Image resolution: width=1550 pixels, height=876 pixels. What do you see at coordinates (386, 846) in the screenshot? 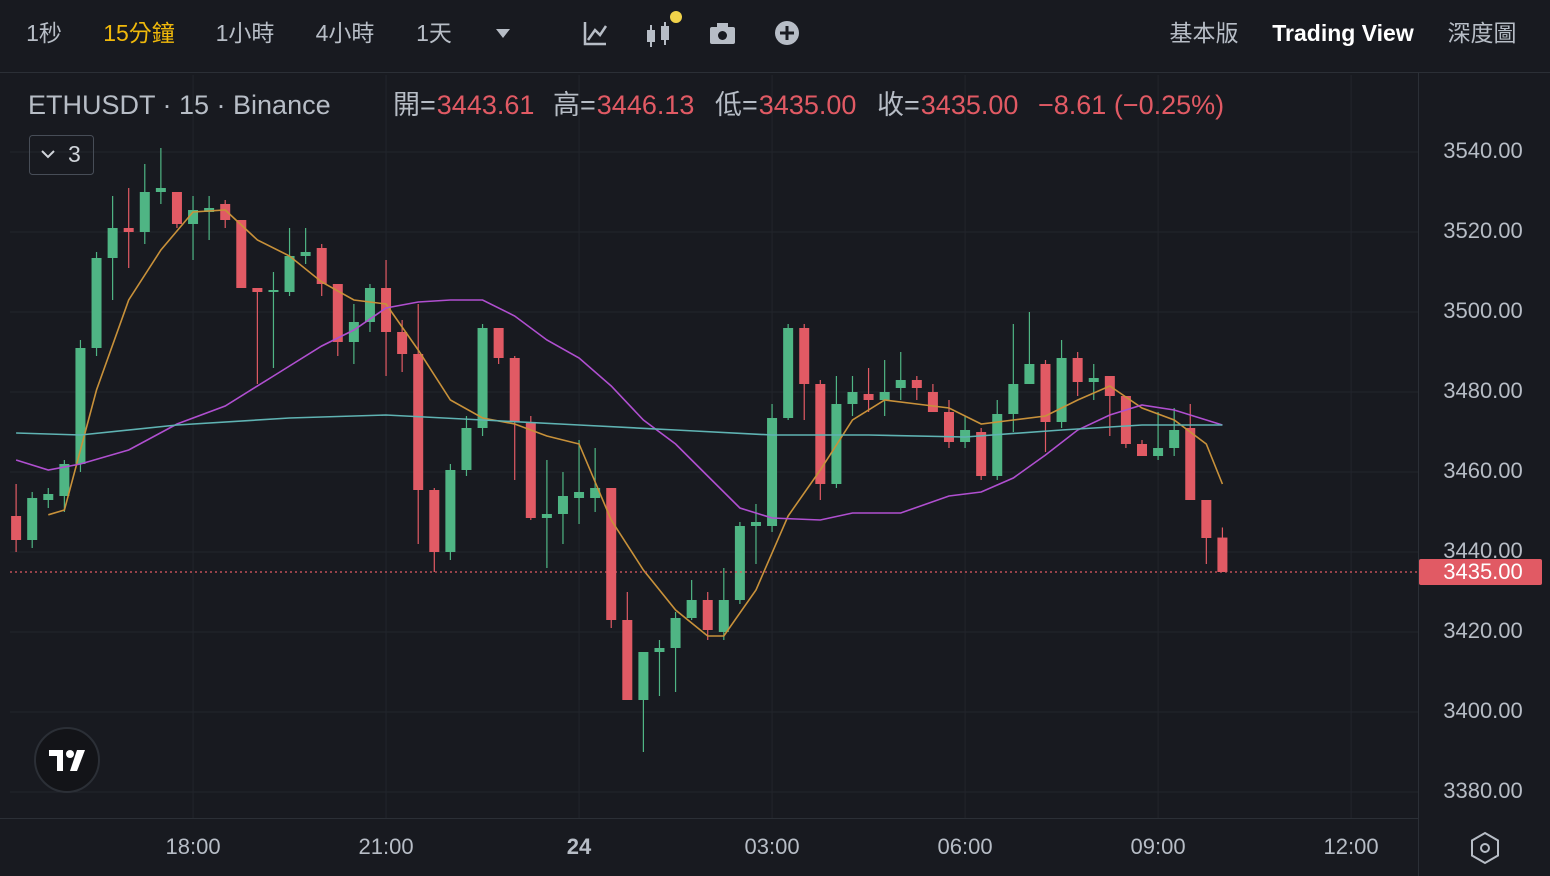
I see `x-tick-label: 21:00` at bounding box center [386, 846].